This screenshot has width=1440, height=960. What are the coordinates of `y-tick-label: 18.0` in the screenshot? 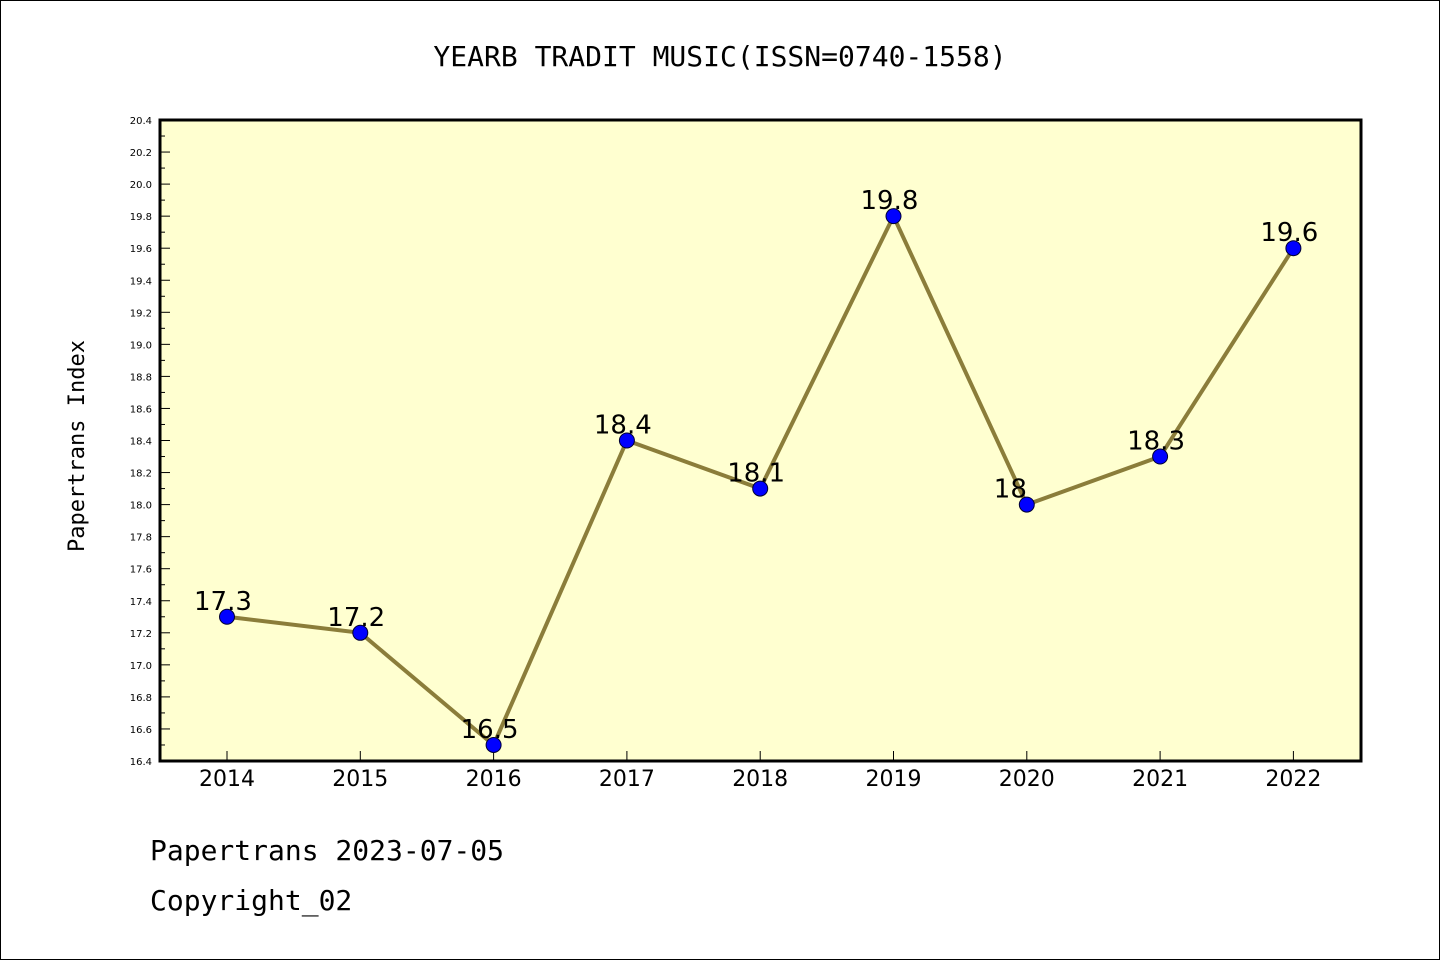 It's located at (141, 506).